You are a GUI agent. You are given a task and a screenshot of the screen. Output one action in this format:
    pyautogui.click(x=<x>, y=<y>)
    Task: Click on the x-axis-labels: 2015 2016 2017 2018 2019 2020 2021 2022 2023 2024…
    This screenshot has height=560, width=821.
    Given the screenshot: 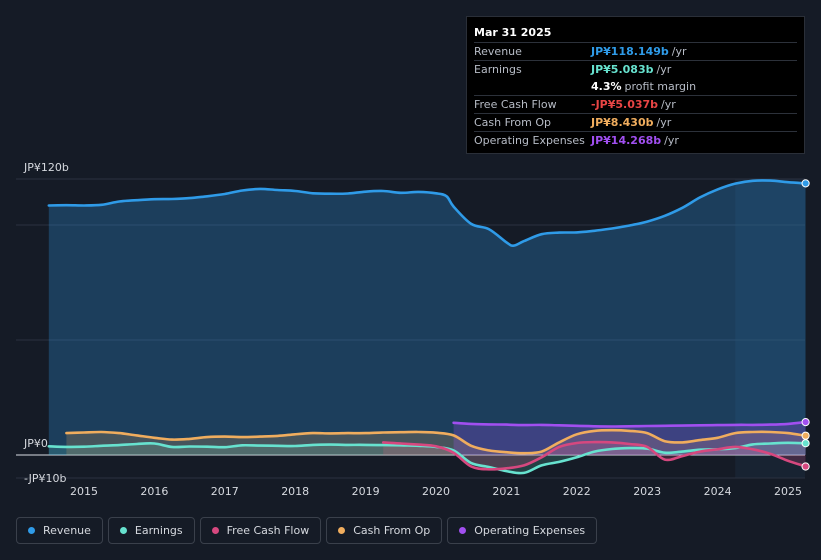 What is the action you would take?
    pyautogui.click(x=436, y=491)
    